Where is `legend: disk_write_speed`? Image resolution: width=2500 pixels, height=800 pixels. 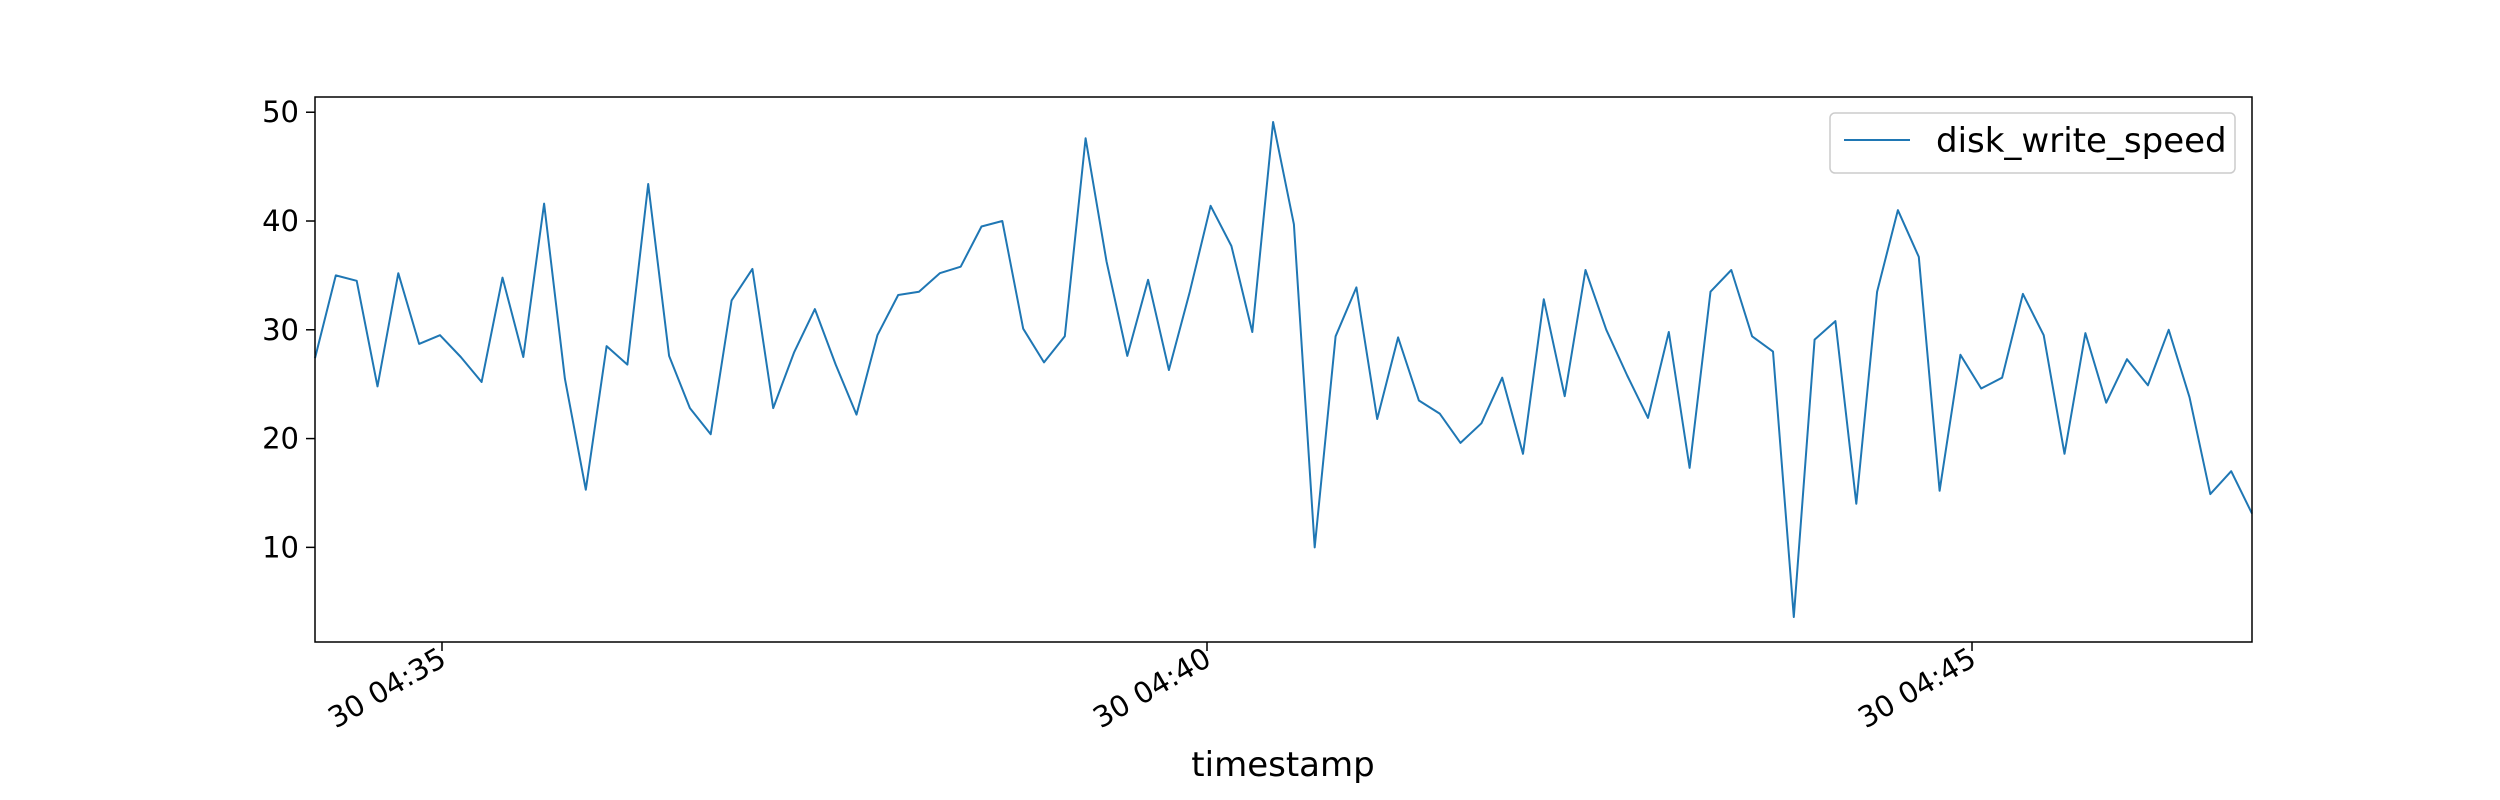 legend: disk_write_speed is located at coordinates (2032, 143).